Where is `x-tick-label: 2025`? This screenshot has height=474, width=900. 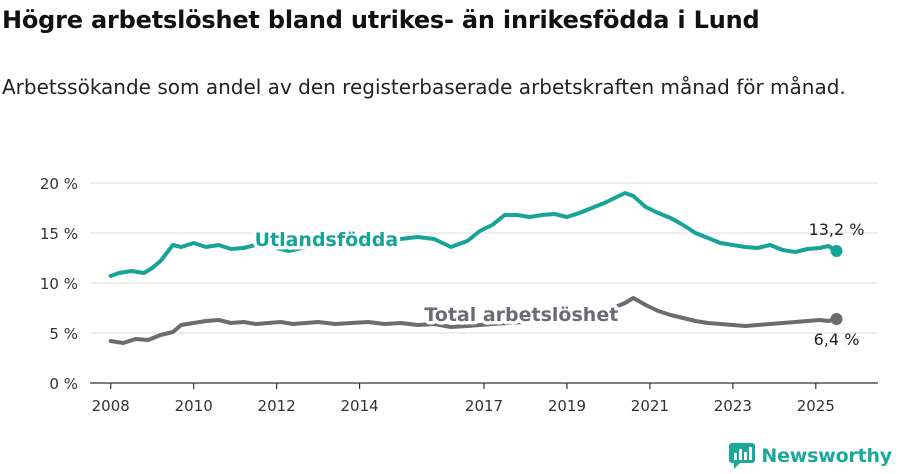 x-tick-label: 2025 is located at coordinates (816, 406).